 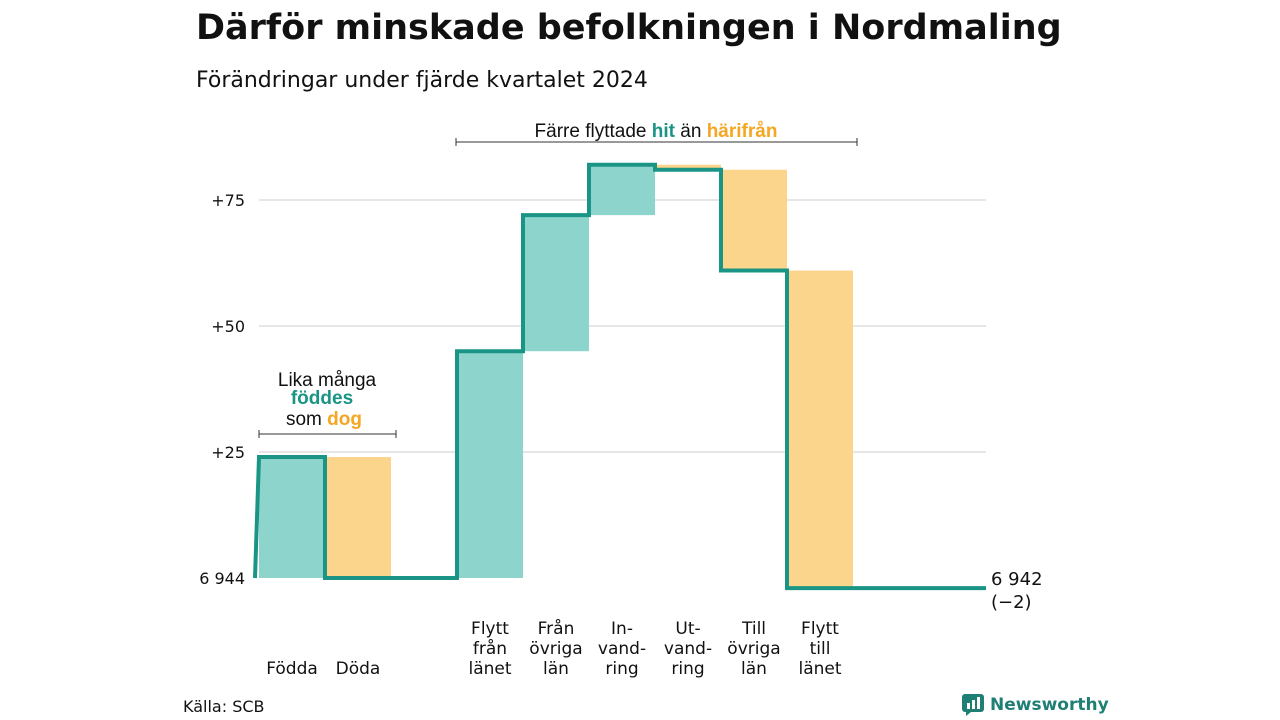 I want to click on annotation-line-2: föddes, so click(x=322, y=398).